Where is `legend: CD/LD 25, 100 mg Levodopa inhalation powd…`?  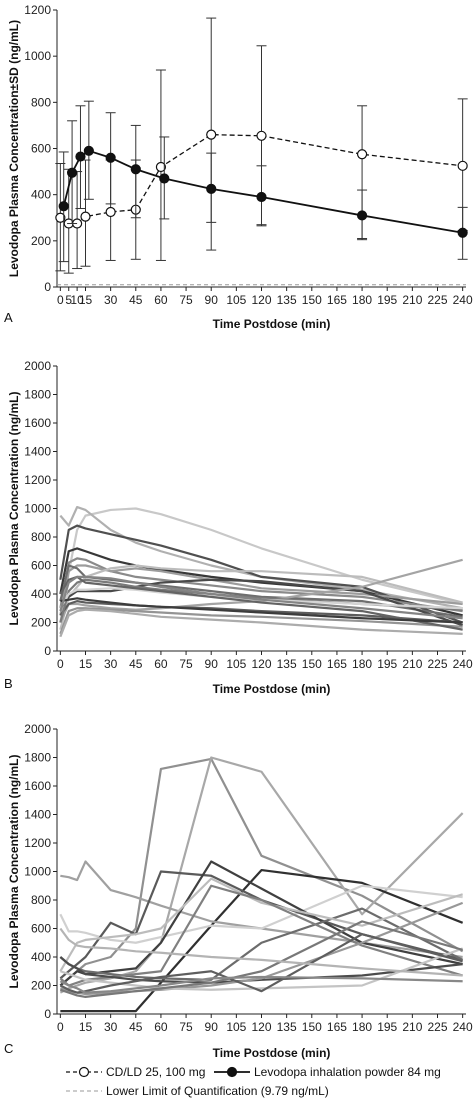
legend: CD/LD 25, 100 mg Levodopa inhalation powd… is located at coordinates (253, 1081).